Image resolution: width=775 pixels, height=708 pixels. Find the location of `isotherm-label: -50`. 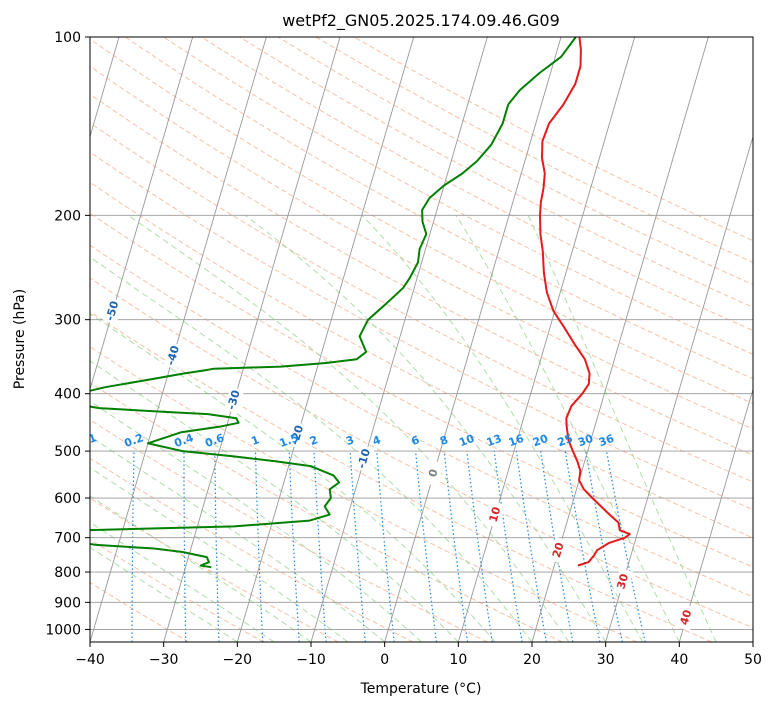

isotherm-label: -50 is located at coordinates (112, 310).